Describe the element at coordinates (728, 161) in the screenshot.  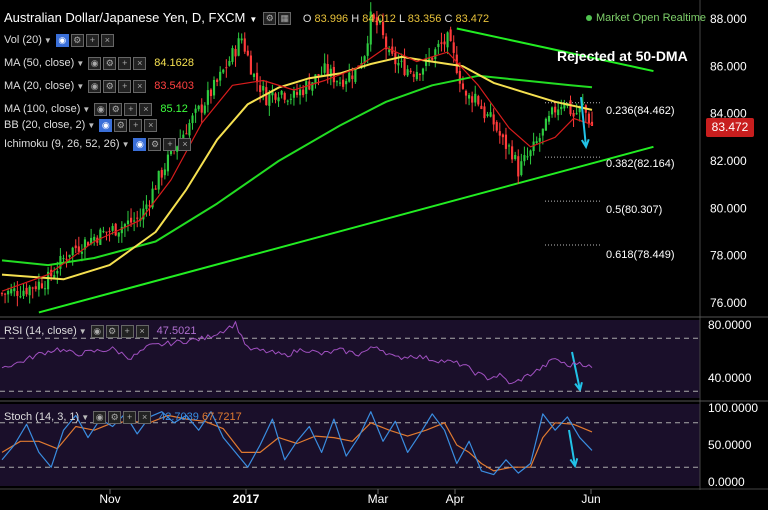
I see `y-tick-label: 82.000` at that location.